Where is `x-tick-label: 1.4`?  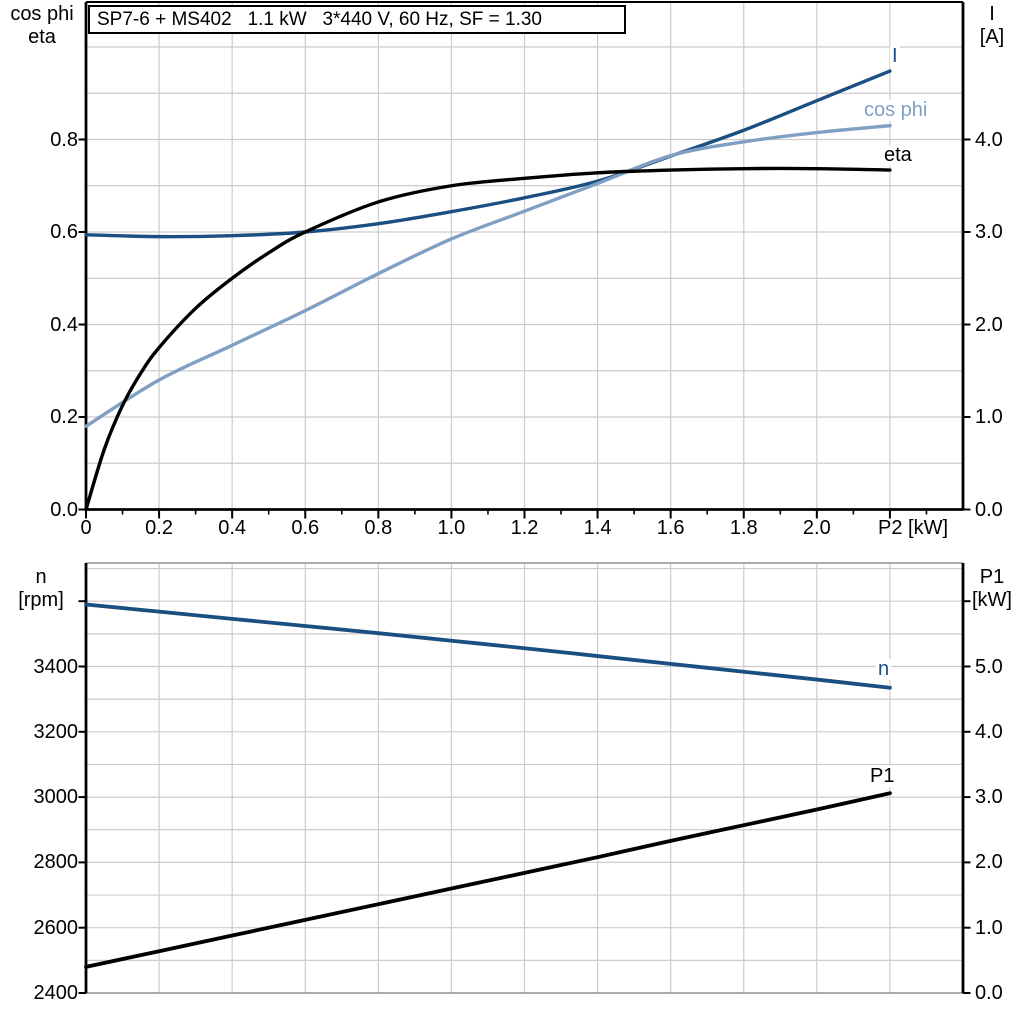
x-tick-label: 1.4 is located at coordinates (597, 527).